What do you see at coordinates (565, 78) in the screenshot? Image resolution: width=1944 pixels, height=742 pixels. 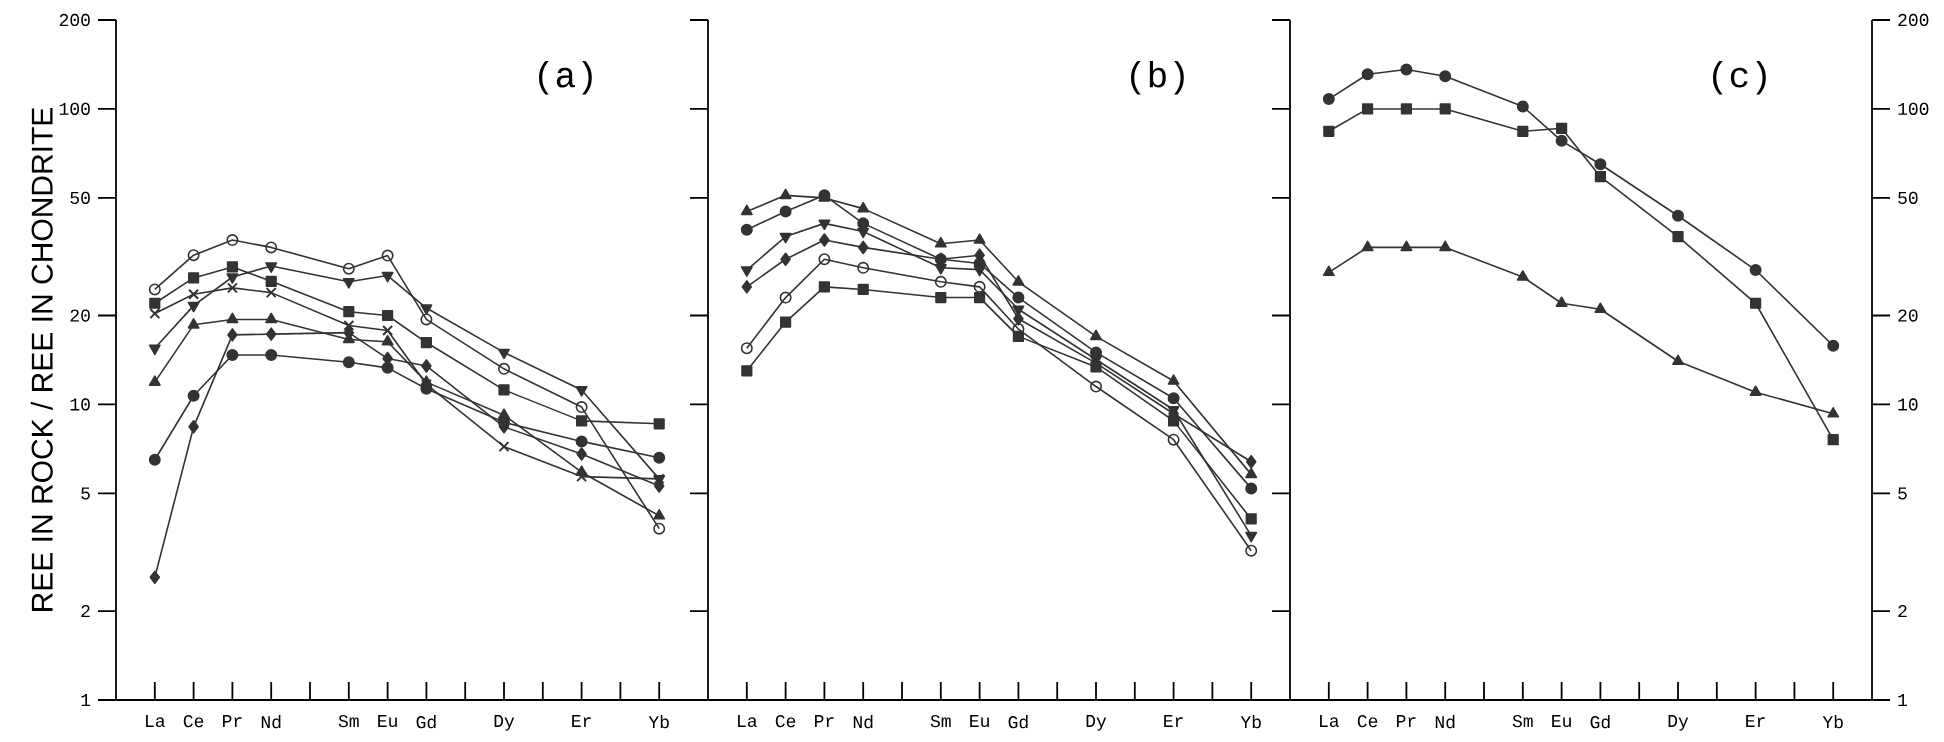 I see `text: (a)` at bounding box center [565, 78].